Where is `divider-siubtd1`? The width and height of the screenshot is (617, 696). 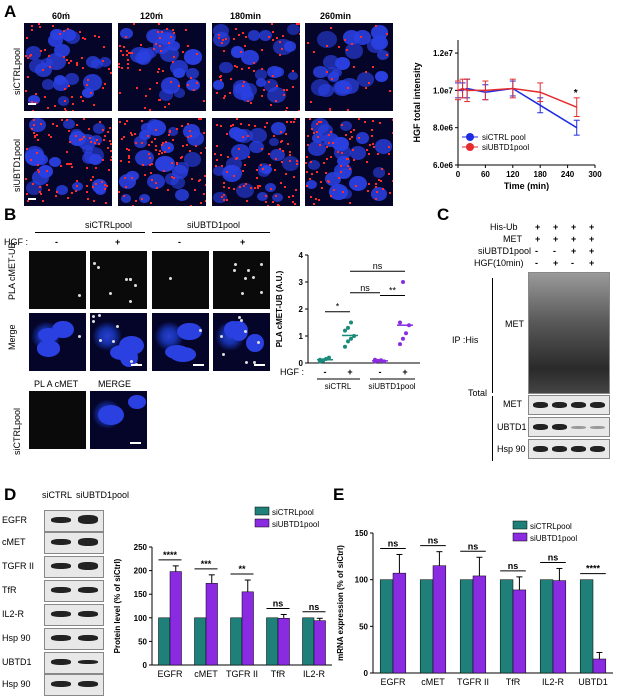 divider-siubtd1 is located at coordinates (211, 232).